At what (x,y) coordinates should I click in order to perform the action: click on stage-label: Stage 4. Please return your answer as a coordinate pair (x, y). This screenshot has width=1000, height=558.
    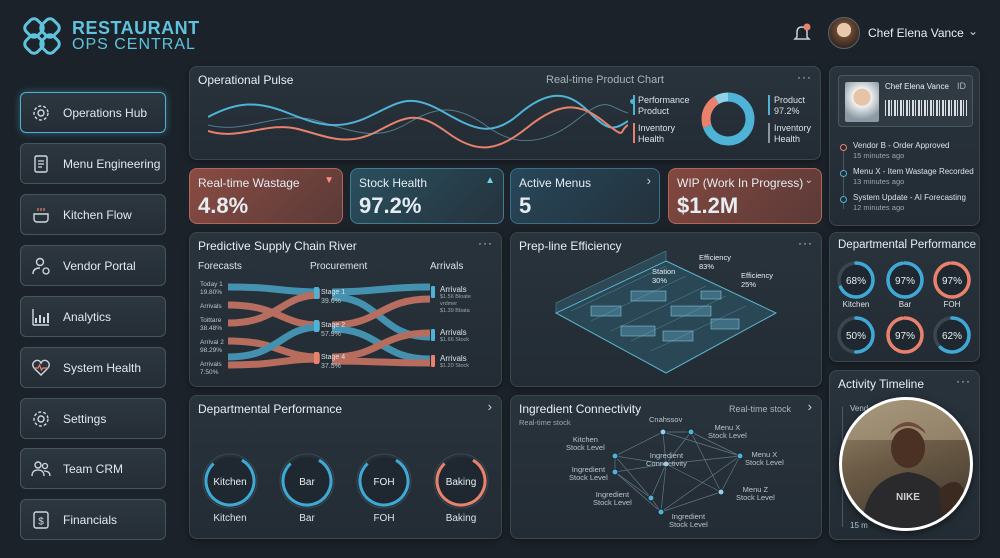
    Looking at the image, I should click on (333, 357).